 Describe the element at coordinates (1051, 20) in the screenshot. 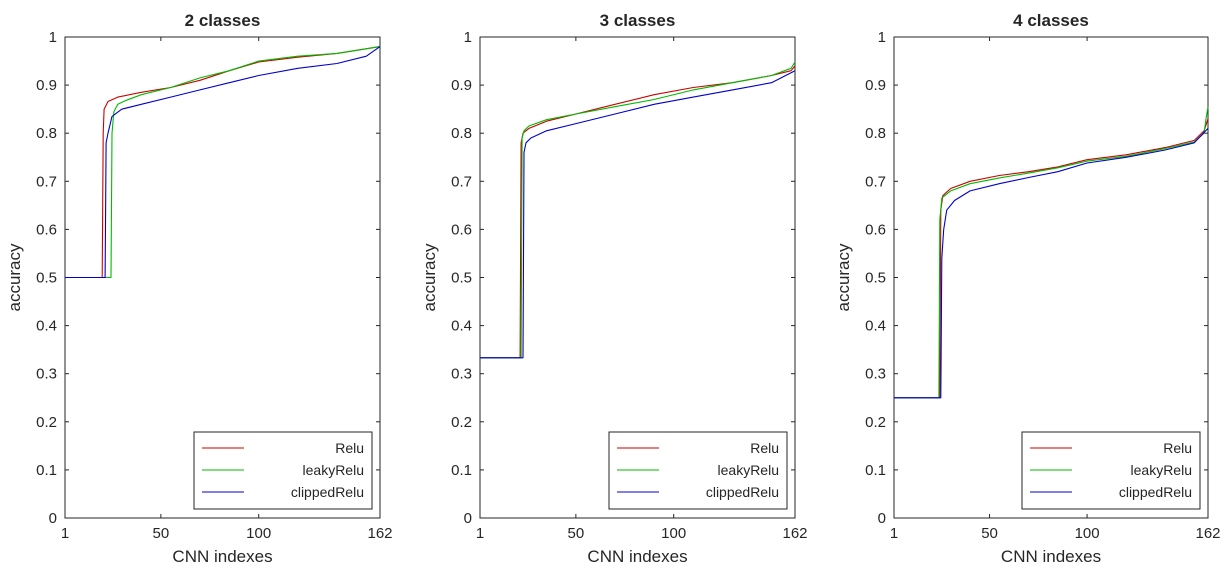

I see `chart-title: 4 classes` at that location.